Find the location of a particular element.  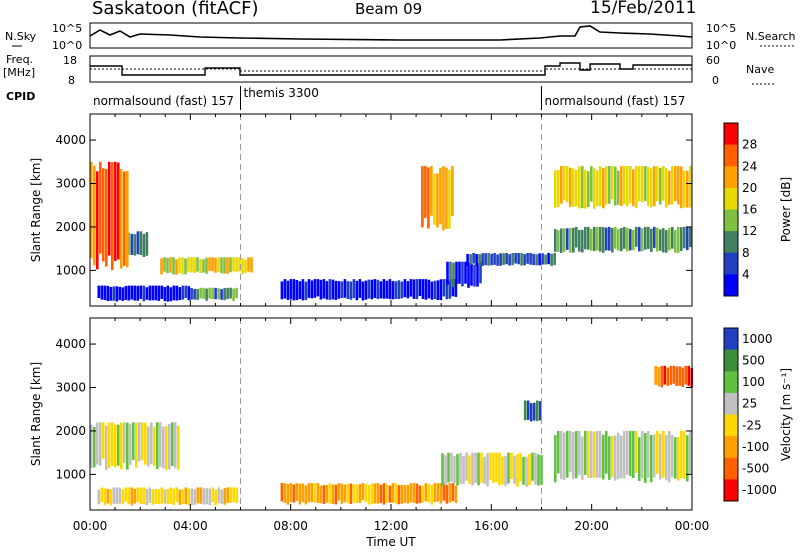

nave-tick-bottom: 0 is located at coordinates (715, 80).